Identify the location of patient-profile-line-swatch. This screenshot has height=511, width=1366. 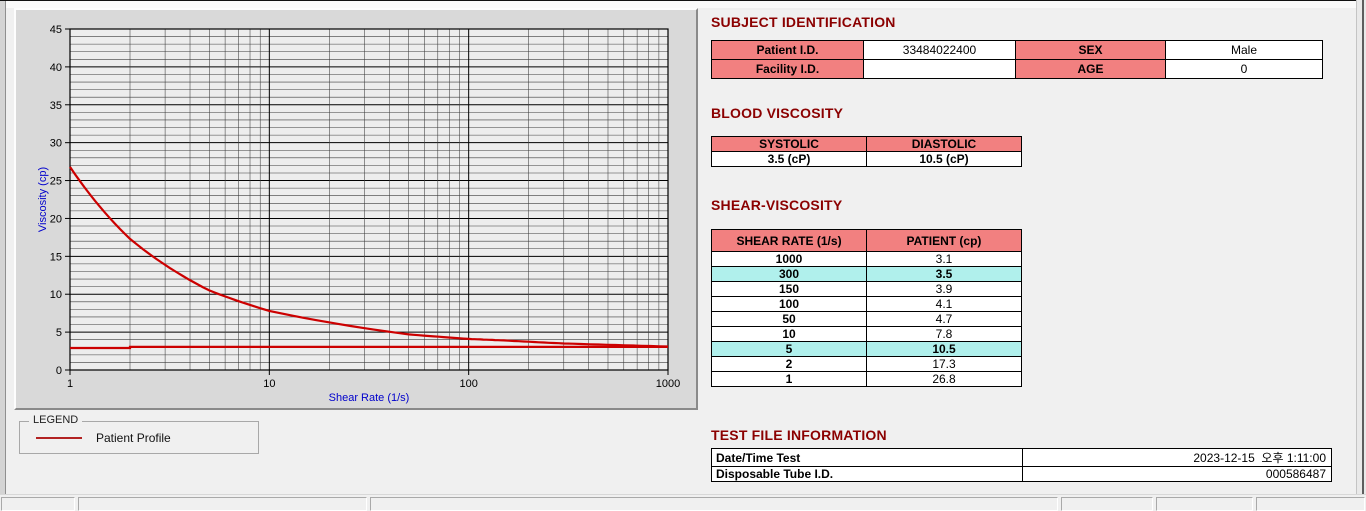
(59, 438).